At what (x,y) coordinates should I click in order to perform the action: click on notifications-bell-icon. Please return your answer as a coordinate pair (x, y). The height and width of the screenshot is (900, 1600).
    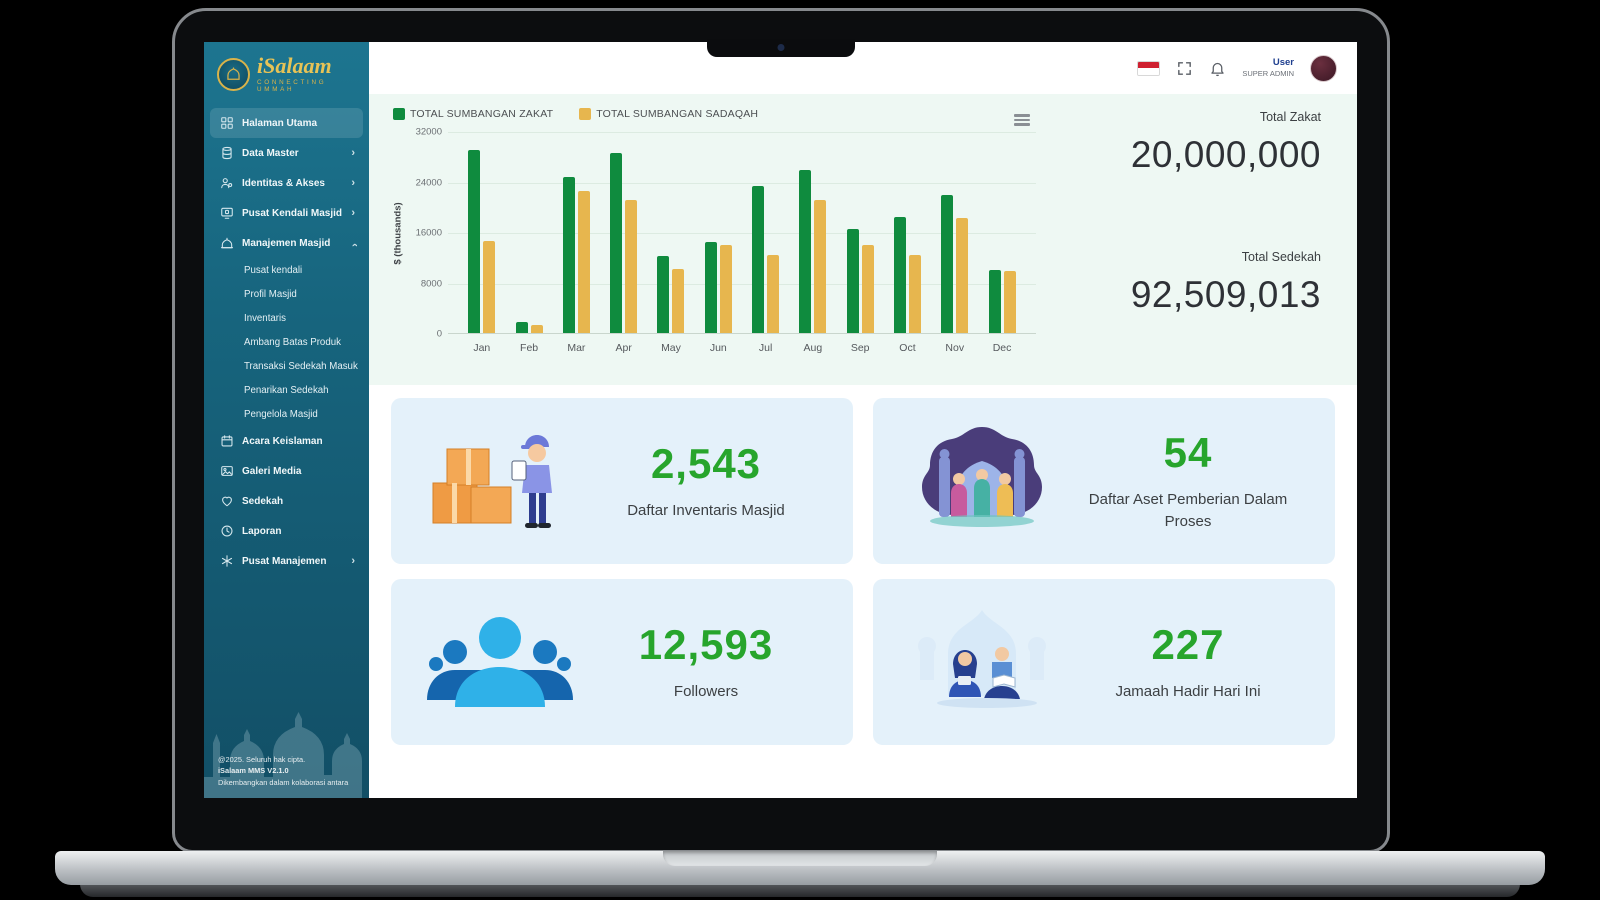
    Looking at the image, I should click on (1217, 68).